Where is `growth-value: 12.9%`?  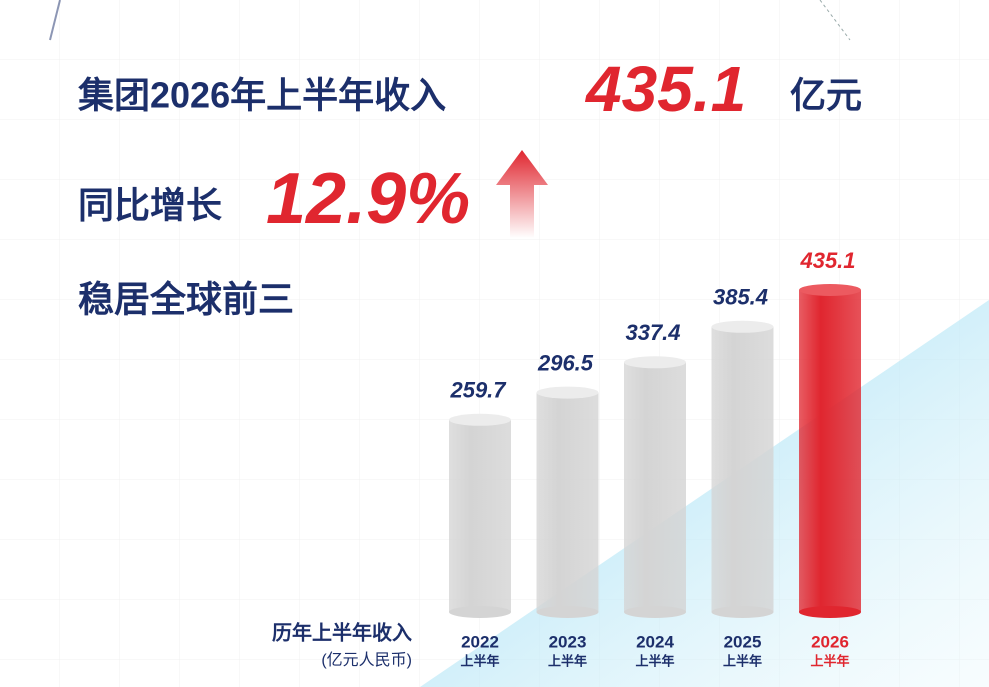 growth-value: 12.9% is located at coordinates (368, 199).